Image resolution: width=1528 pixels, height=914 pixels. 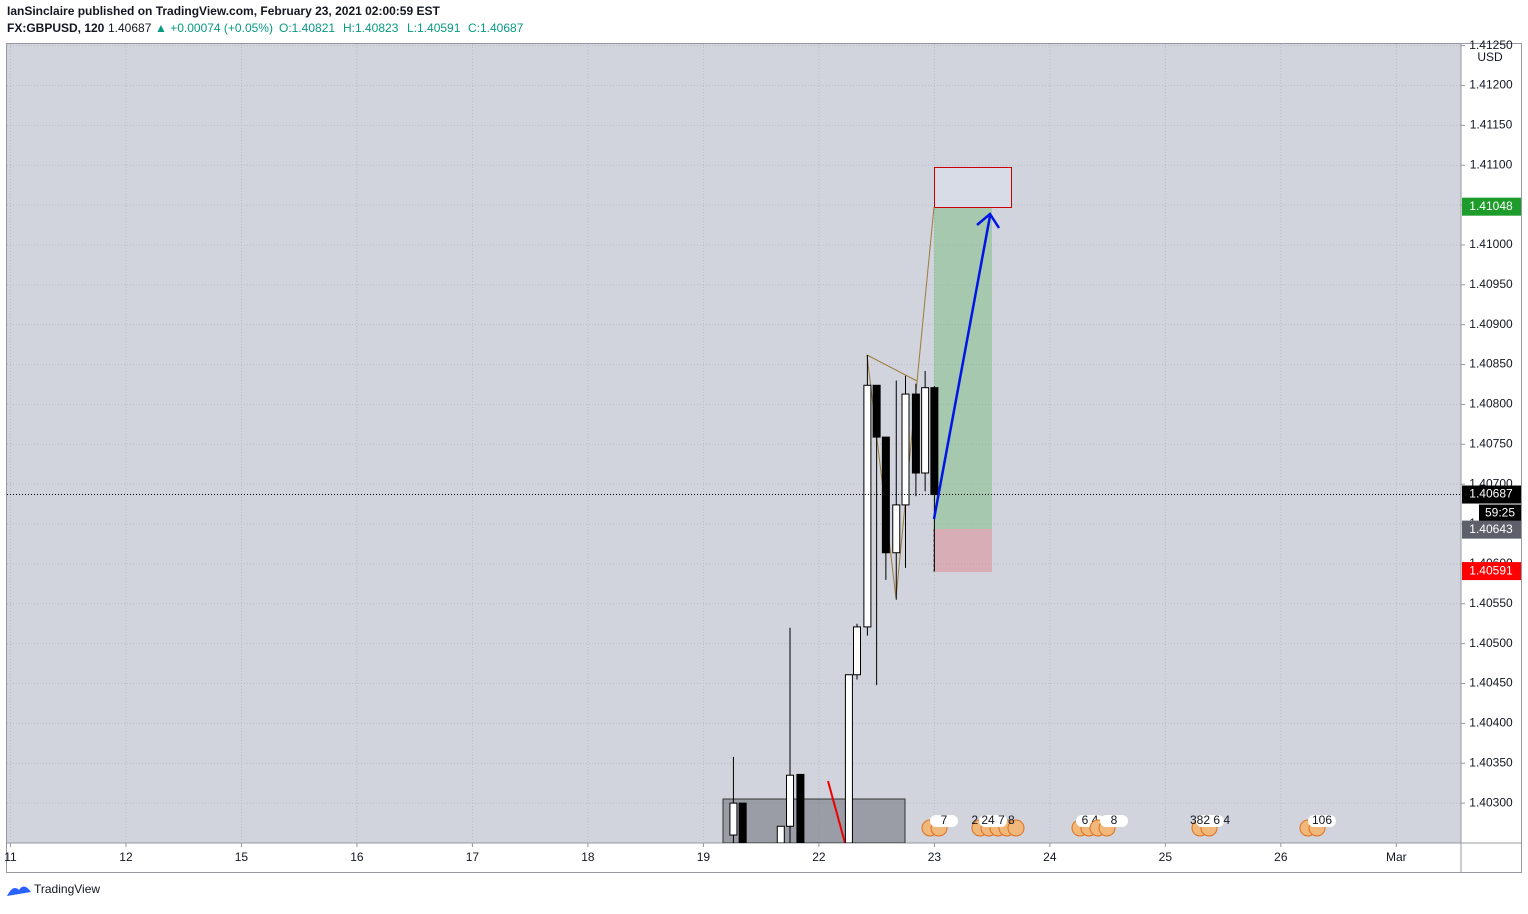 I want to click on y-tick-label: 1.40950, so click(x=1491, y=284).